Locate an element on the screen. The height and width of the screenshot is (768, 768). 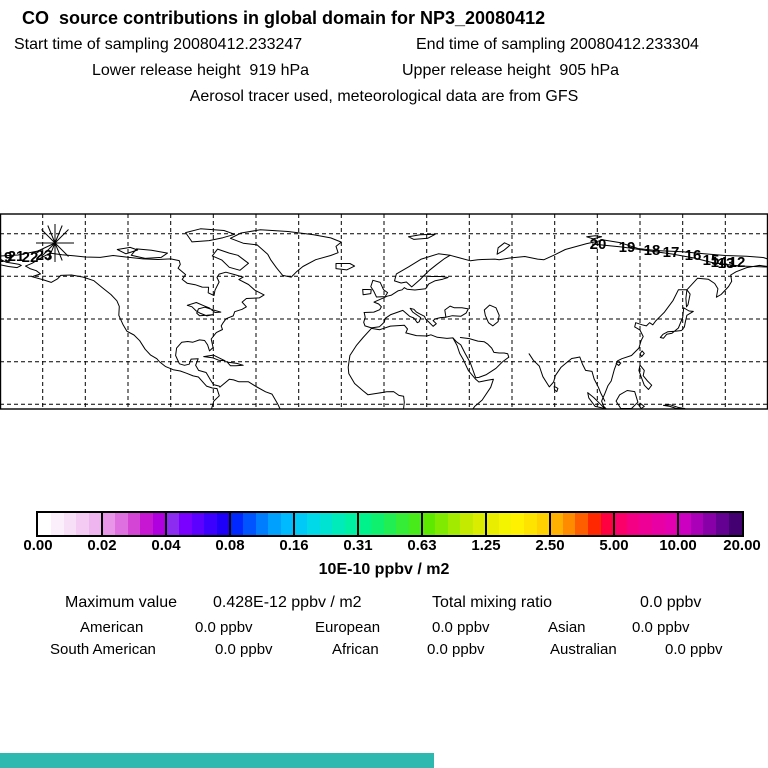
source-hour-label: 19 is located at coordinates (6, 257).